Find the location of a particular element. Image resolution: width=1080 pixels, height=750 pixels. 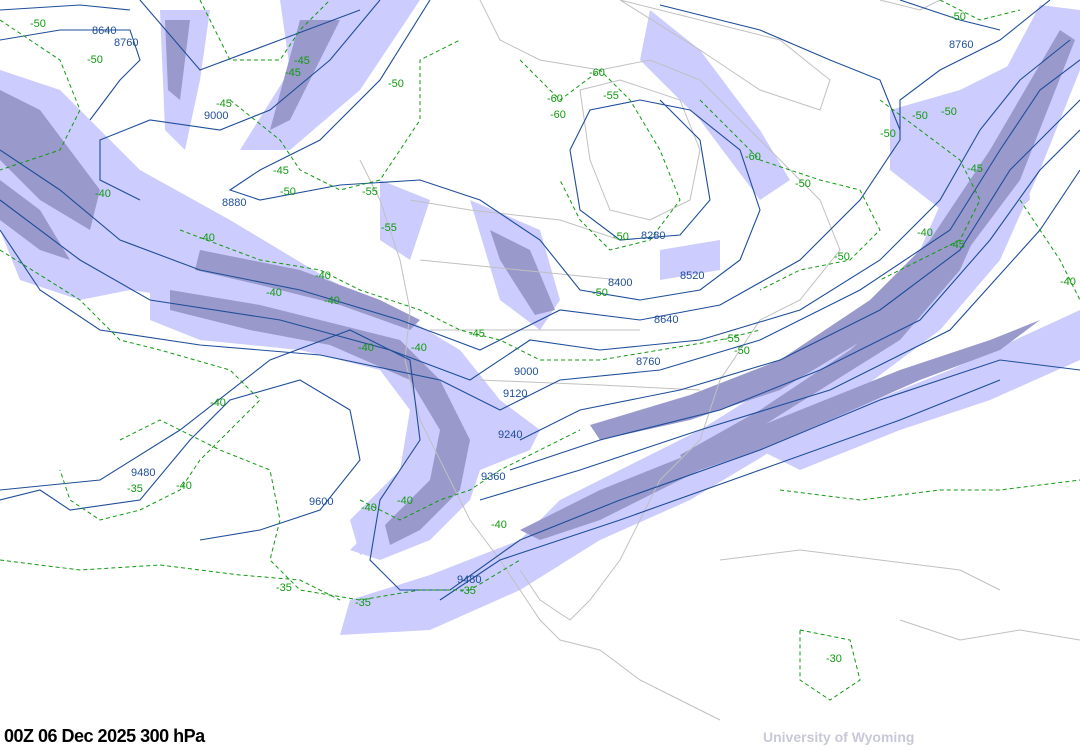

height-label: 9120 is located at coordinates (515, 394).